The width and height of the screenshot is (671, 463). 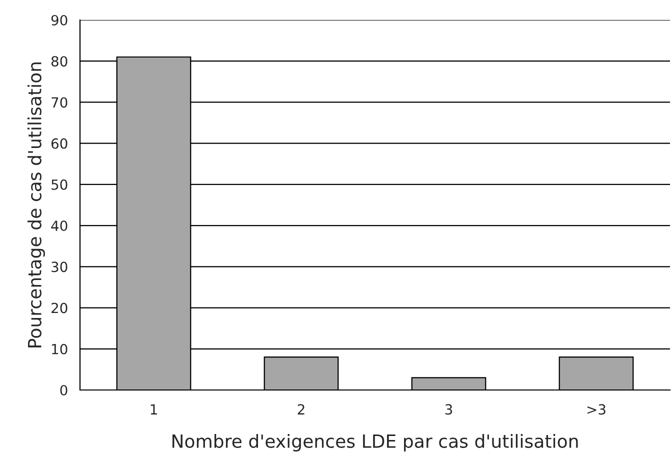 What do you see at coordinates (153, 409) in the screenshot?
I see `x-tick-label: 1` at bounding box center [153, 409].